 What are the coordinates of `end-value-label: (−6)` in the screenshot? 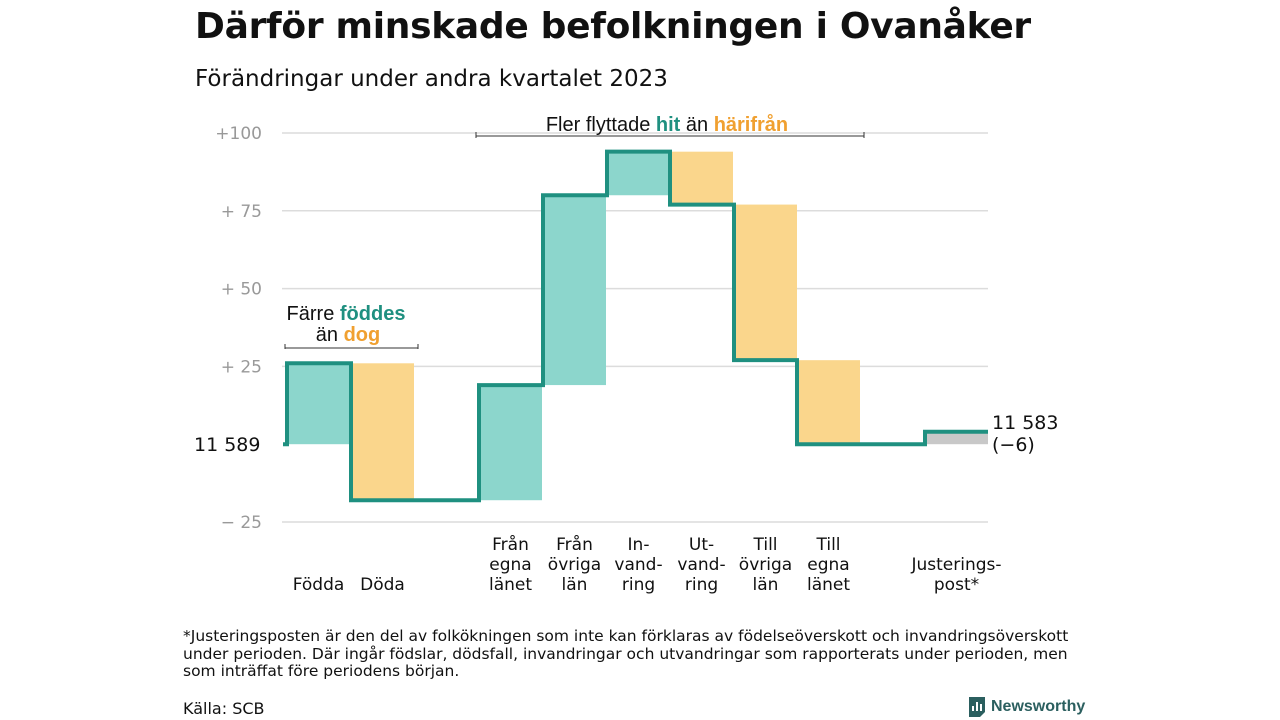 It's located at (1013, 445).